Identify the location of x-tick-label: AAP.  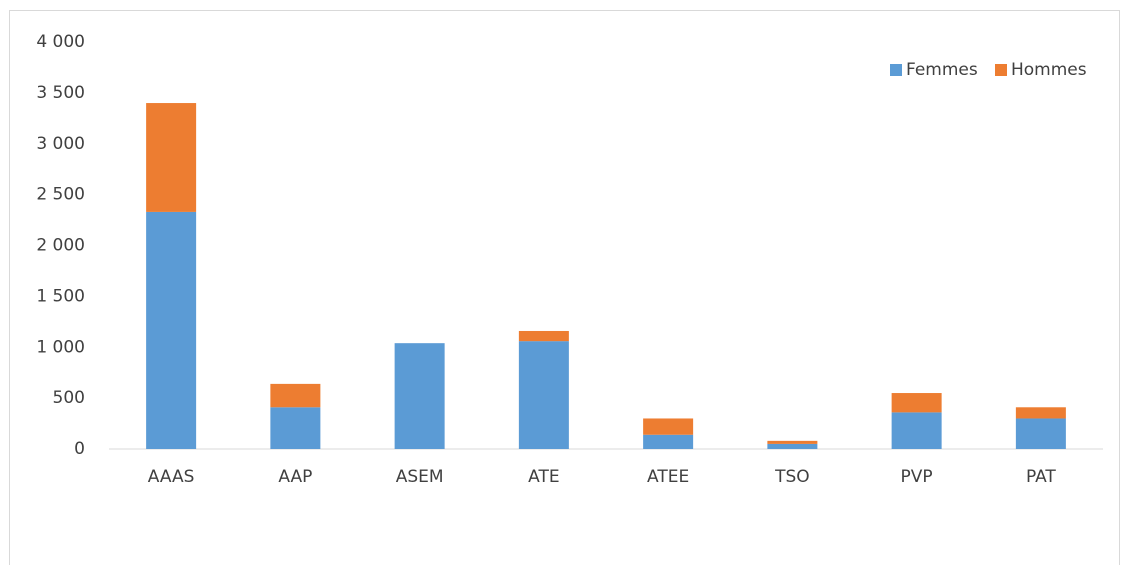
(295, 477).